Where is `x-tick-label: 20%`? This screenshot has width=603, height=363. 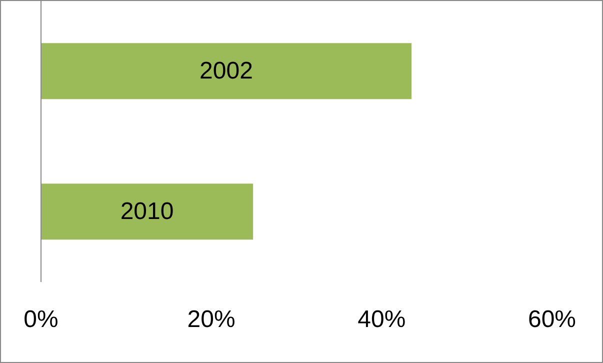 x-tick-label: 20% is located at coordinates (211, 320).